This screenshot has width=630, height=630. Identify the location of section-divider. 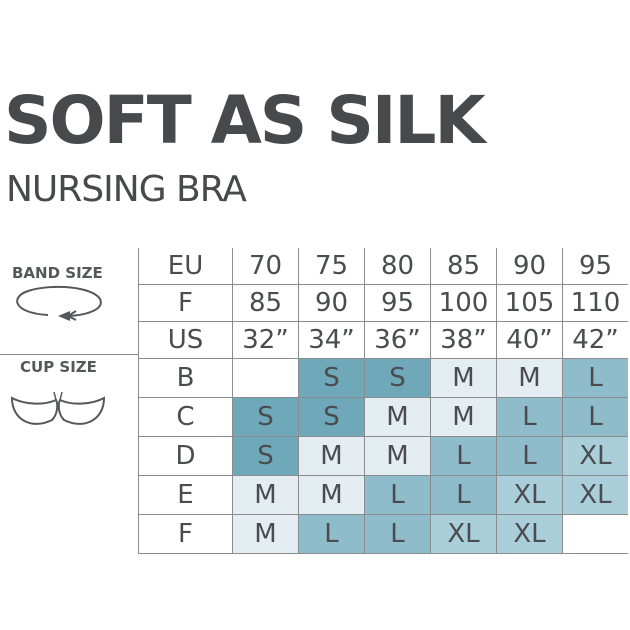
(69, 354).